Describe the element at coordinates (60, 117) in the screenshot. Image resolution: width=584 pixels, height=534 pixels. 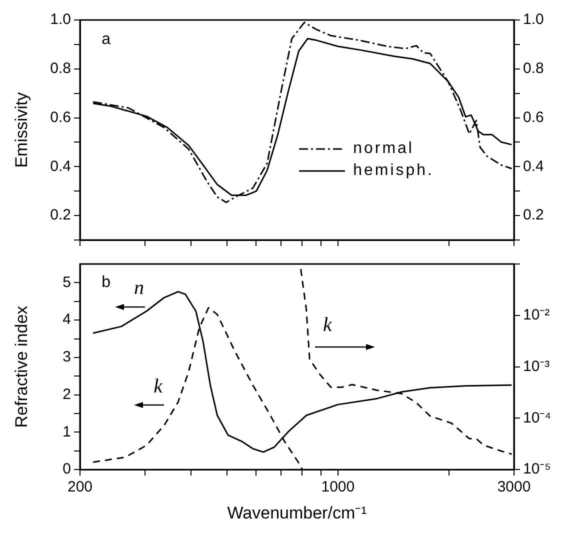
I see `y-tick-label: 0.6` at that location.